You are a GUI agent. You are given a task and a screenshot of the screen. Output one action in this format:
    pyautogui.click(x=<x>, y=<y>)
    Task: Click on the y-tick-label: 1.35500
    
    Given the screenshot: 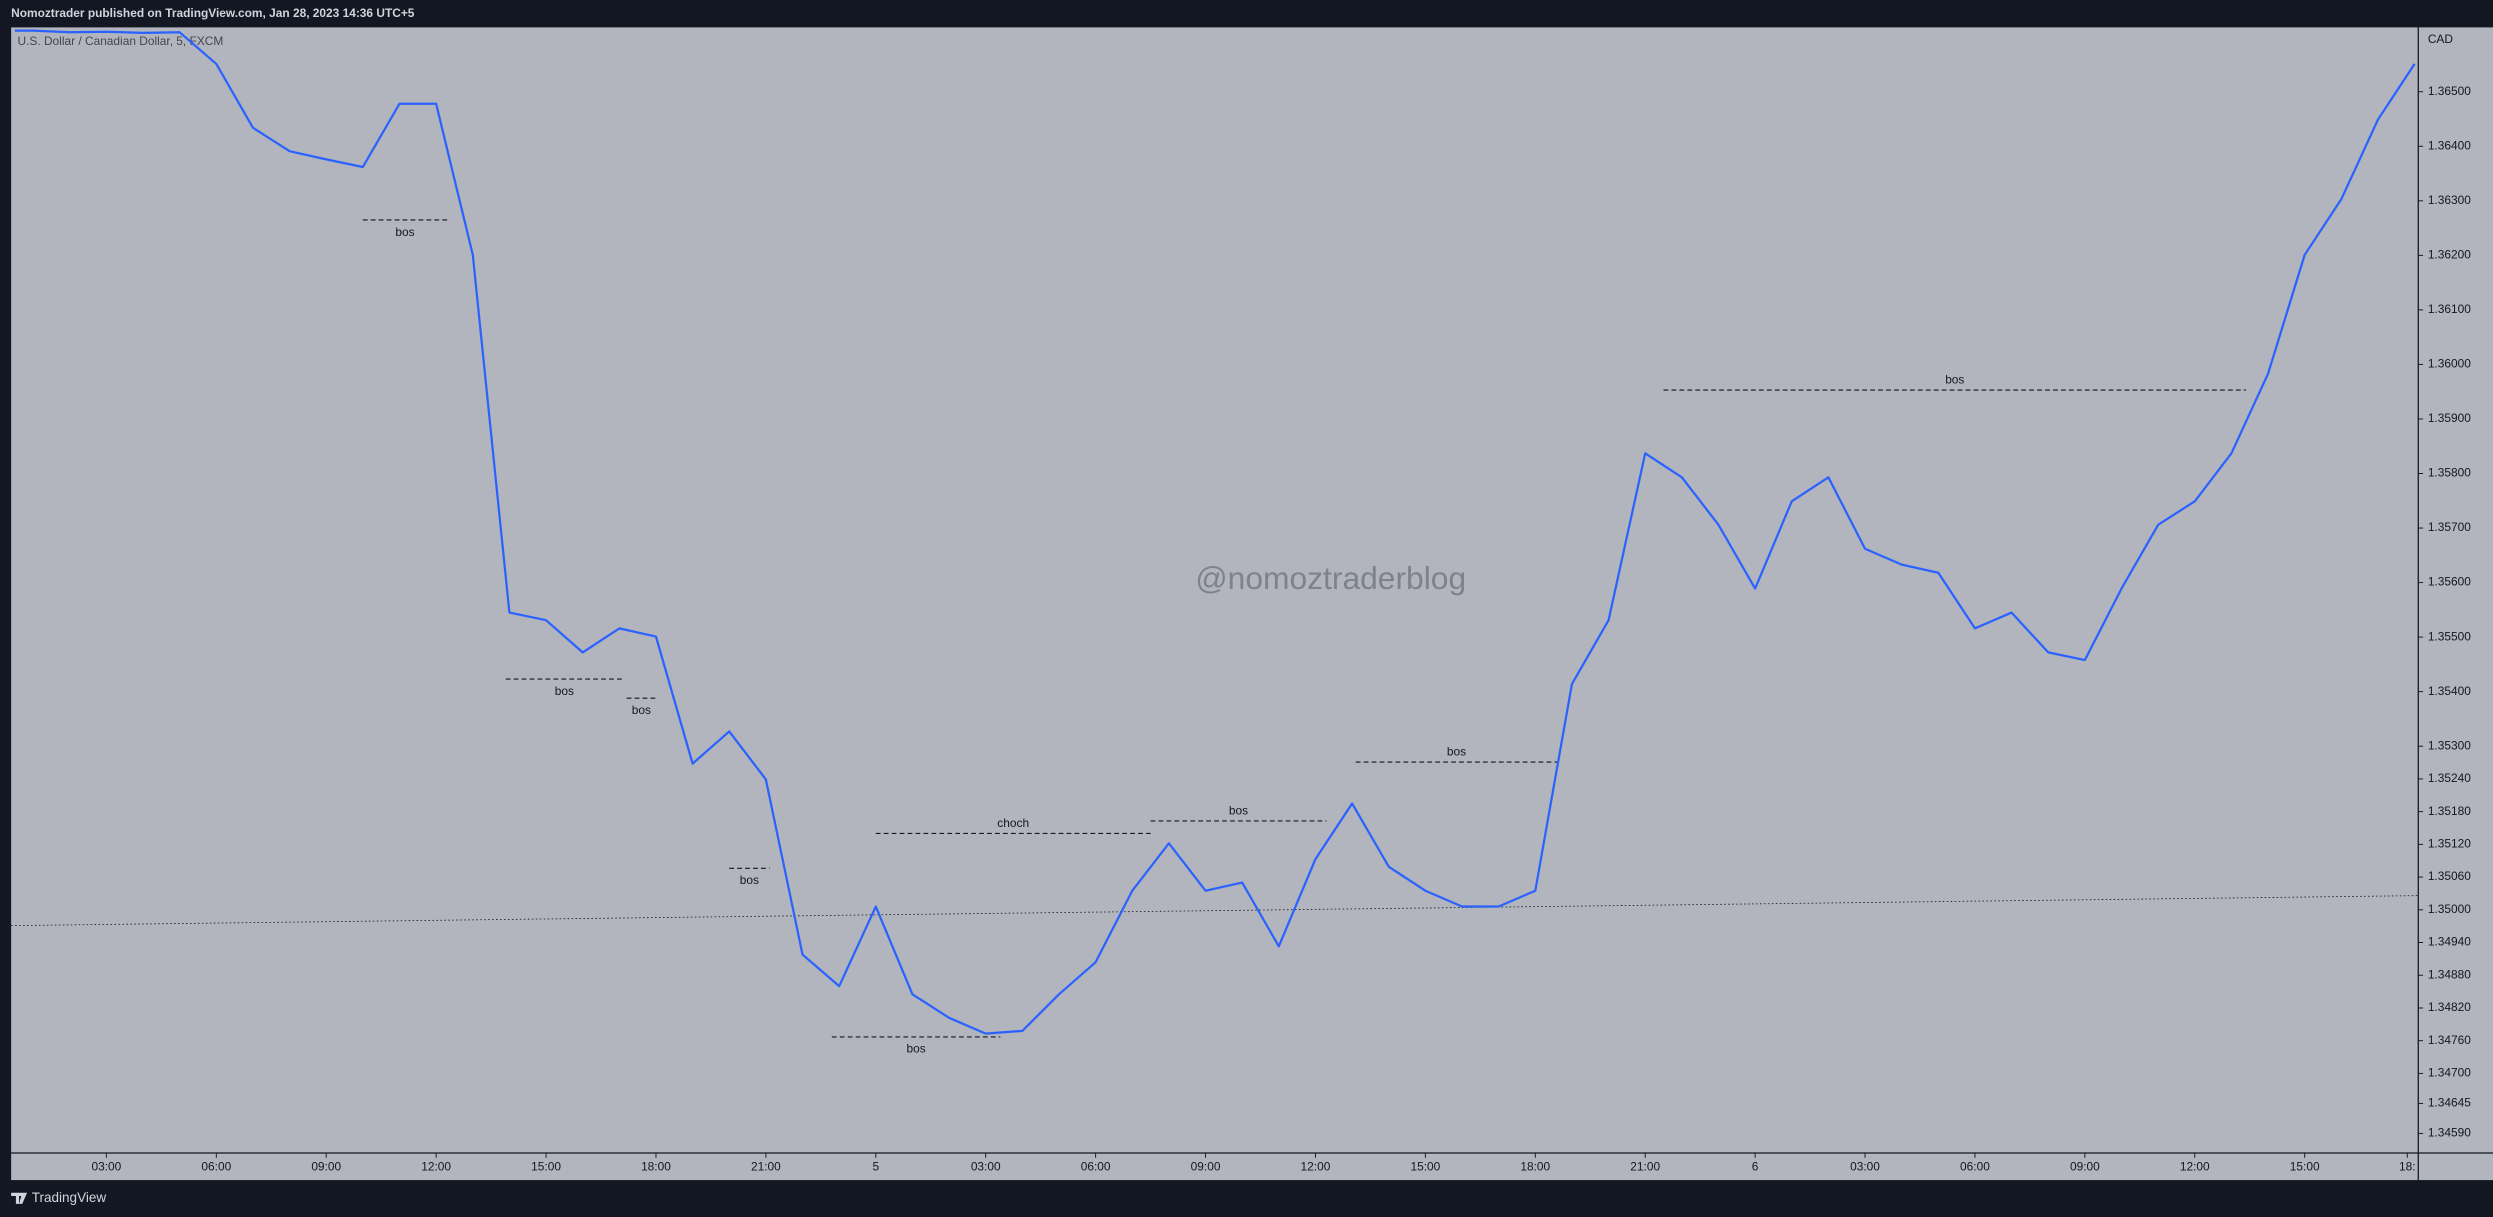 What is the action you would take?
    pyautogui.click(x=2449, y=636)
    